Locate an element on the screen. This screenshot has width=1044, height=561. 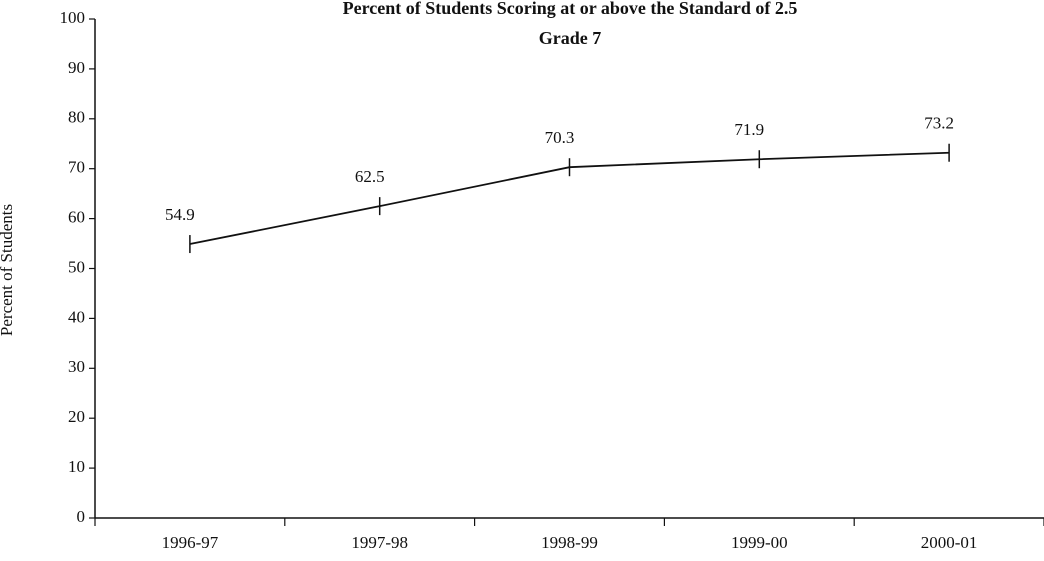
y-tick-label: 50 is located at coordinates (76, 266).